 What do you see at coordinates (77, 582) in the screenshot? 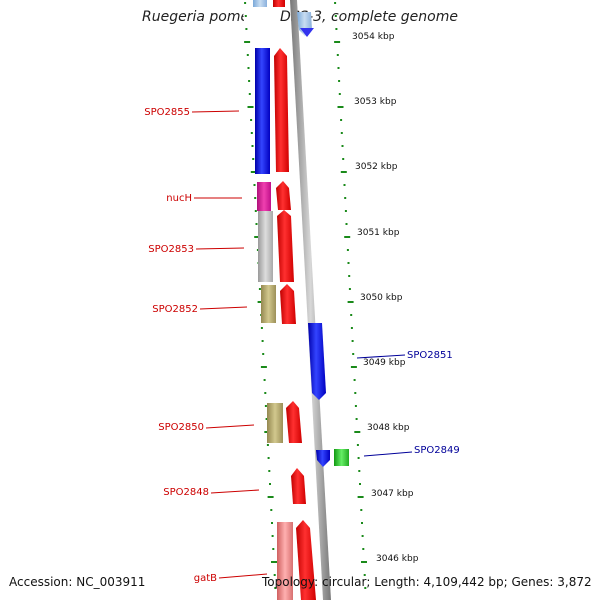
I see `accession-label: Accession: NC_003911` at bounding box center [77, 582].